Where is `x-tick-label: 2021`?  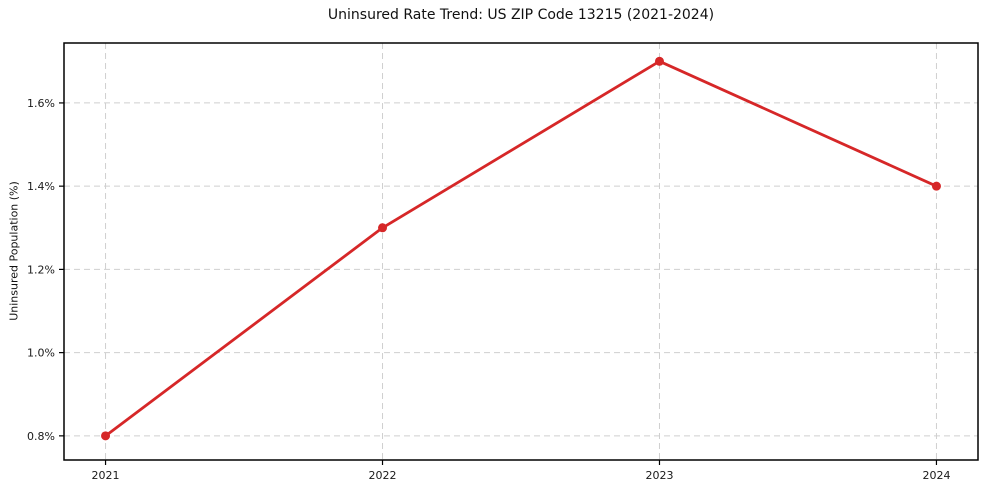
x-tick-label: 2021 is located at coordinates (106, 475).